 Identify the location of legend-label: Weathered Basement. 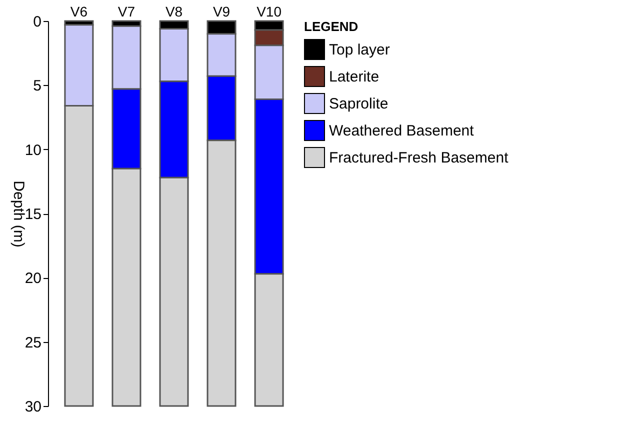
(402, 131).